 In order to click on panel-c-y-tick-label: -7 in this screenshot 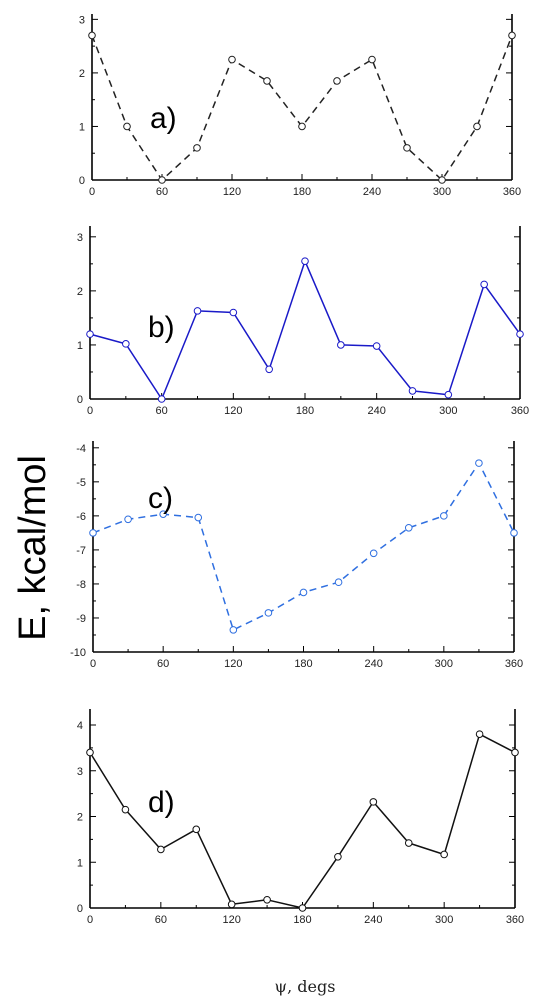, I will do `click(81, 551)`.